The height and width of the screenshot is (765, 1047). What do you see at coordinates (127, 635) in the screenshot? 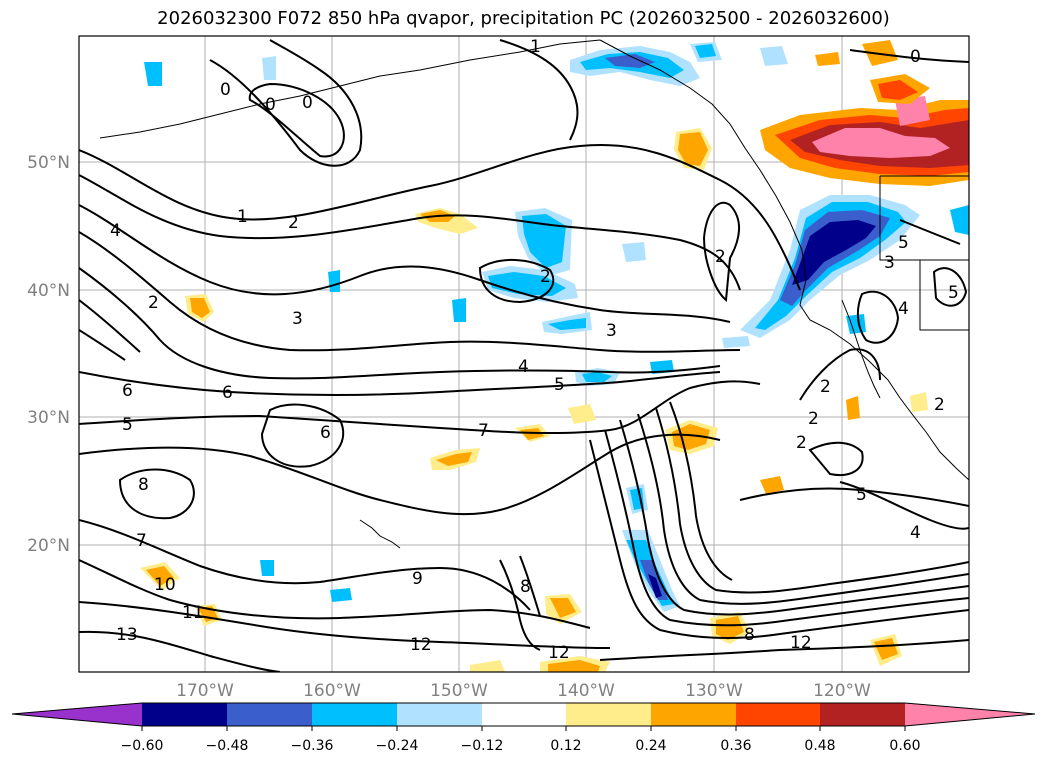
I see `contour-label: 13` at bounding box center [127, 635].